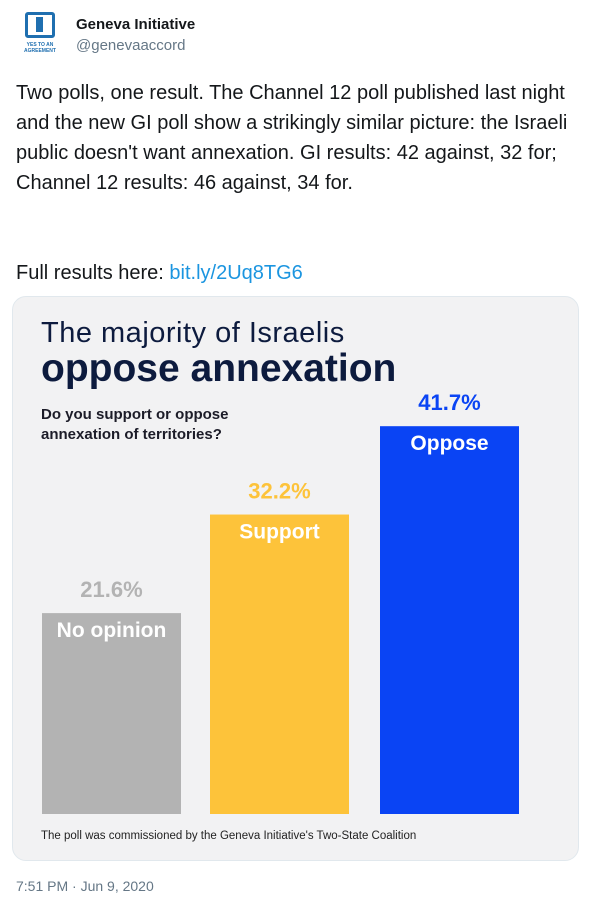  I want to click on geneva-logo-icon, so click(40, 25).